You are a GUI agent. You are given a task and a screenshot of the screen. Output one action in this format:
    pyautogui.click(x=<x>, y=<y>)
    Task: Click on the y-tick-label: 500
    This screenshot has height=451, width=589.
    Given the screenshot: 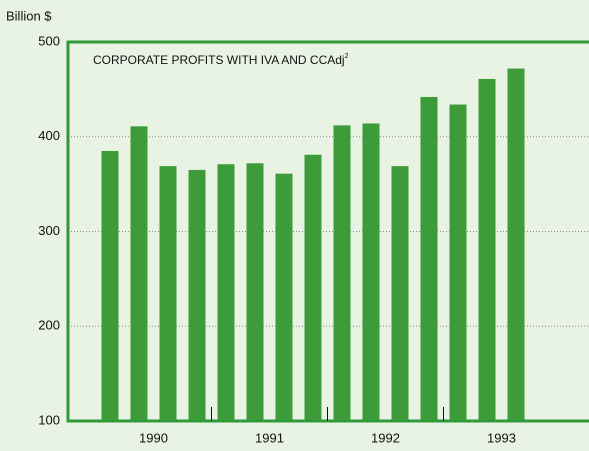 What is the action you would take?
    pyautogui.click(x=49, y=40)
    